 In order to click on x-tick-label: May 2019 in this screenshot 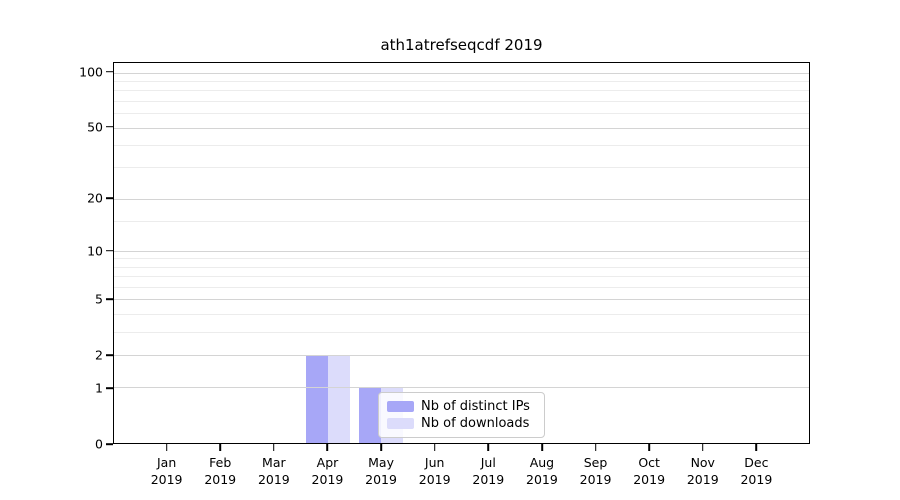, I will do `click(381, 471)`.